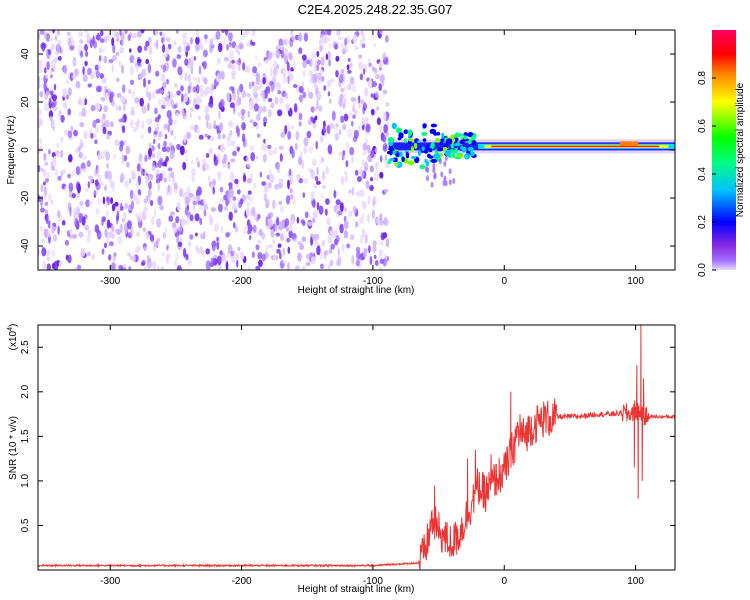 The height and width of the screenshot is (600, 750). Describe the element at coordinates (25, 150) in the screenshot. I see `y-tick-label: 0` at that location.